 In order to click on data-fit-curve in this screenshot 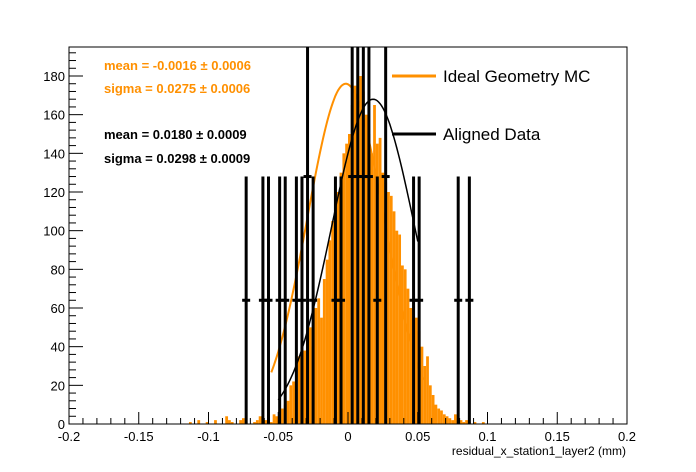, I will do `click(348, 249)`.